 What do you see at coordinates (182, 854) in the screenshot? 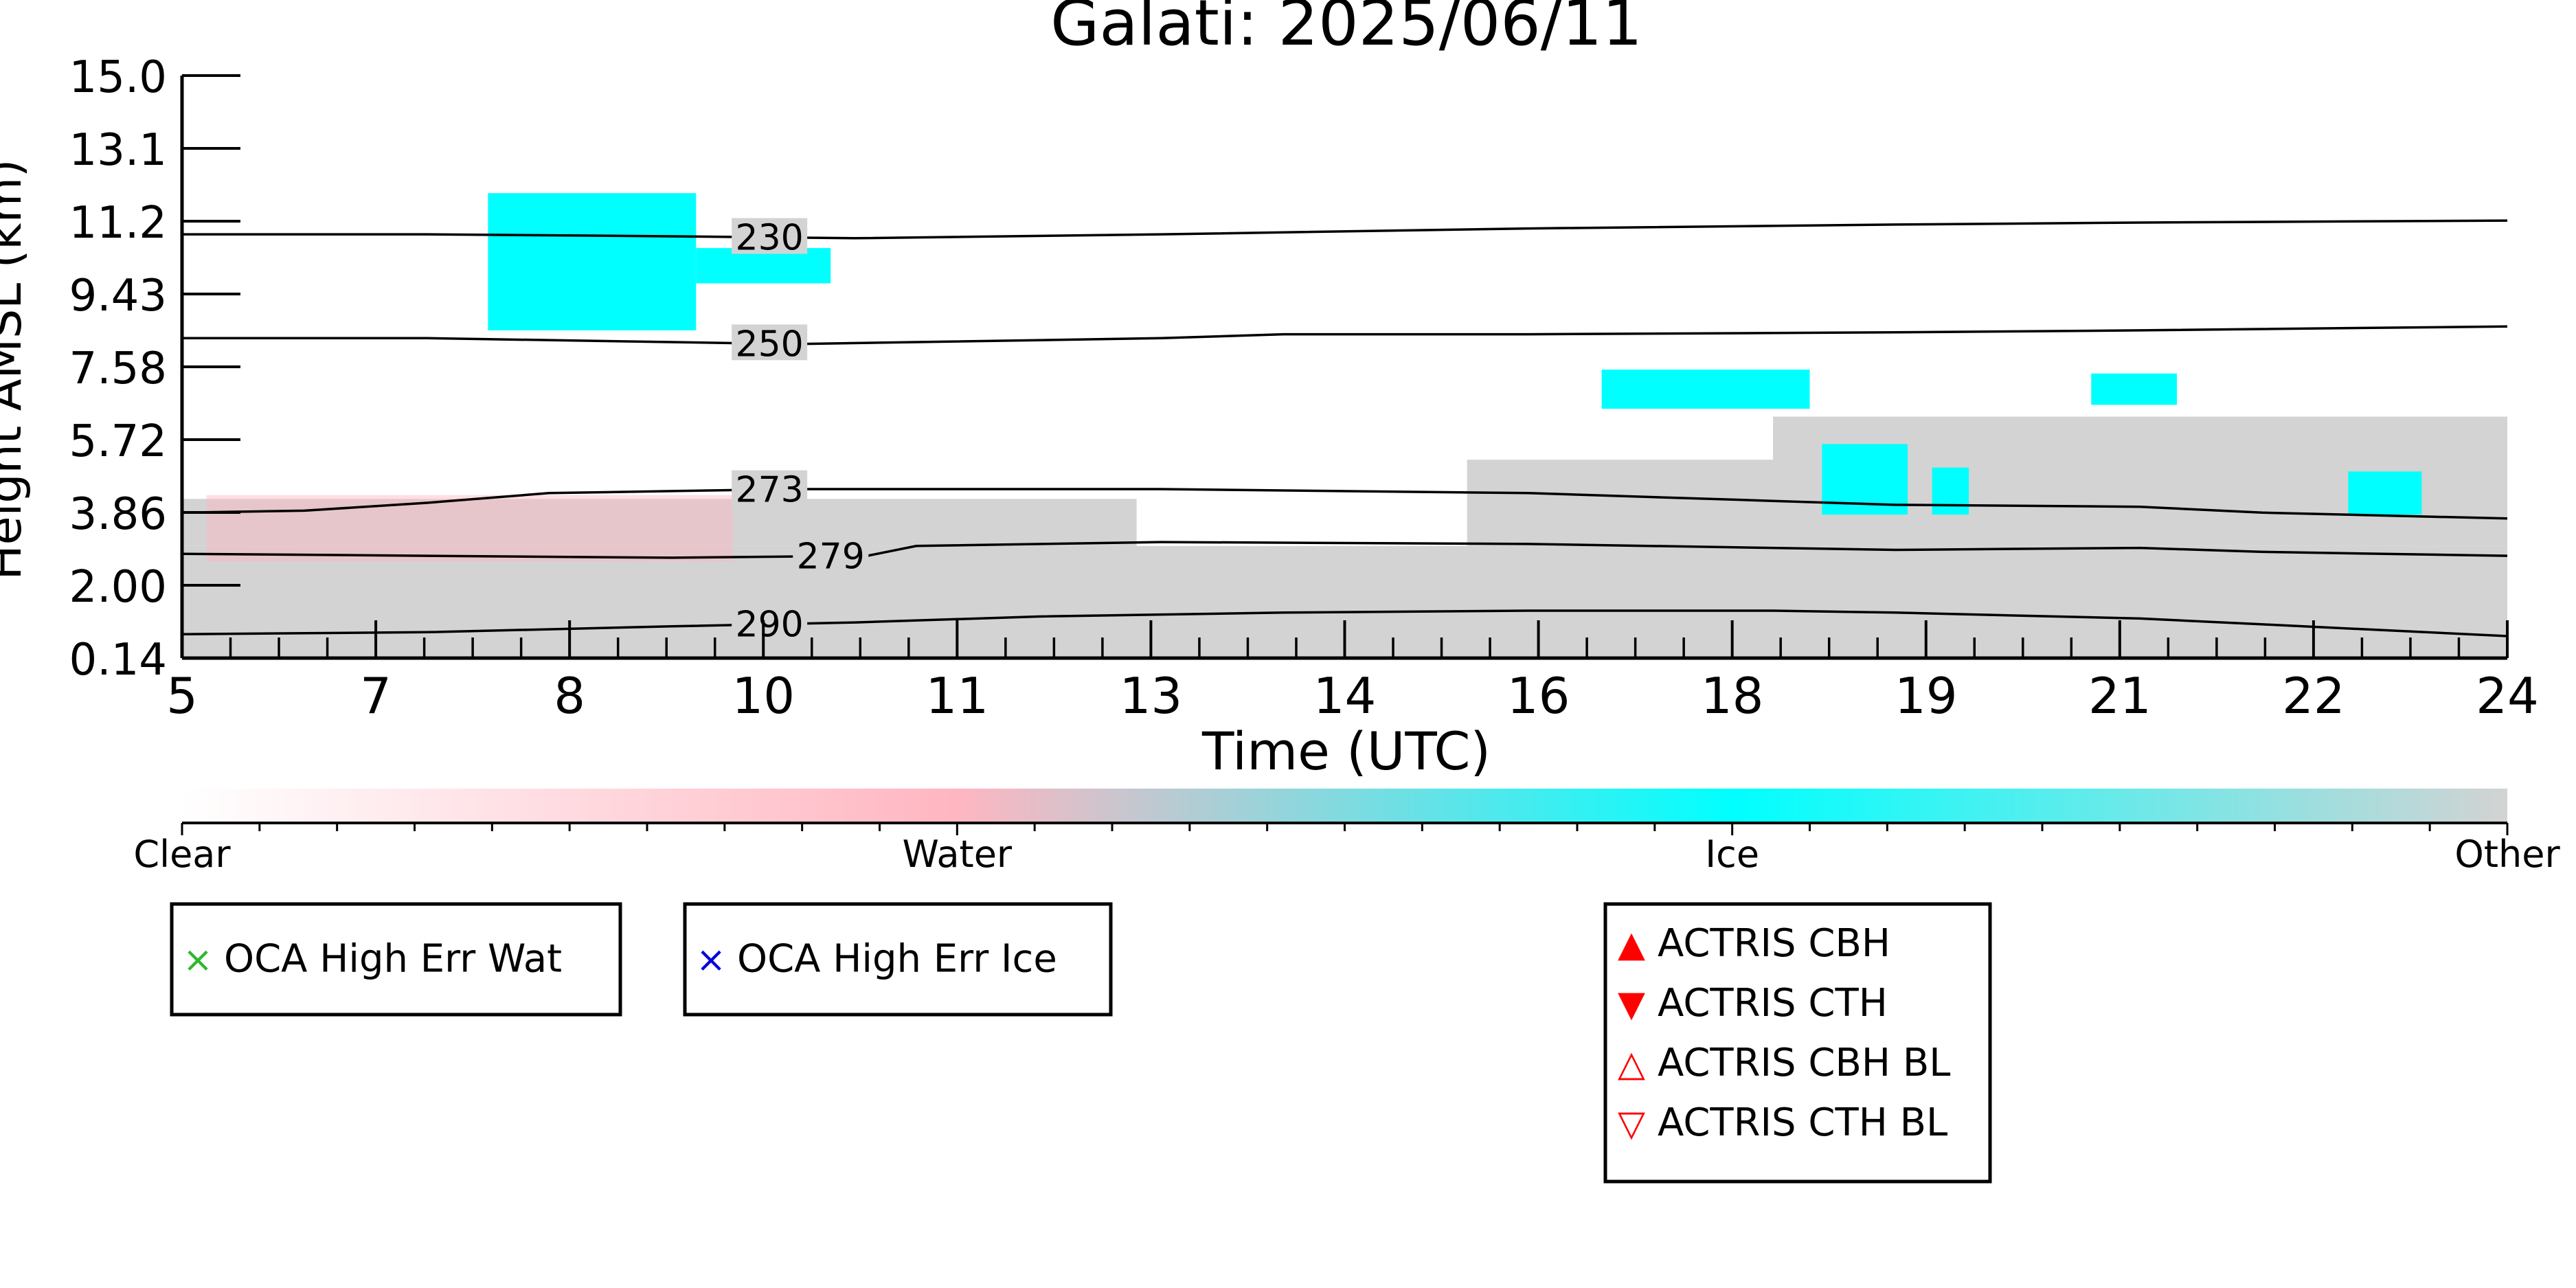
I see `colorbar-label-clear: Clear` at bounding box center [182, 854].